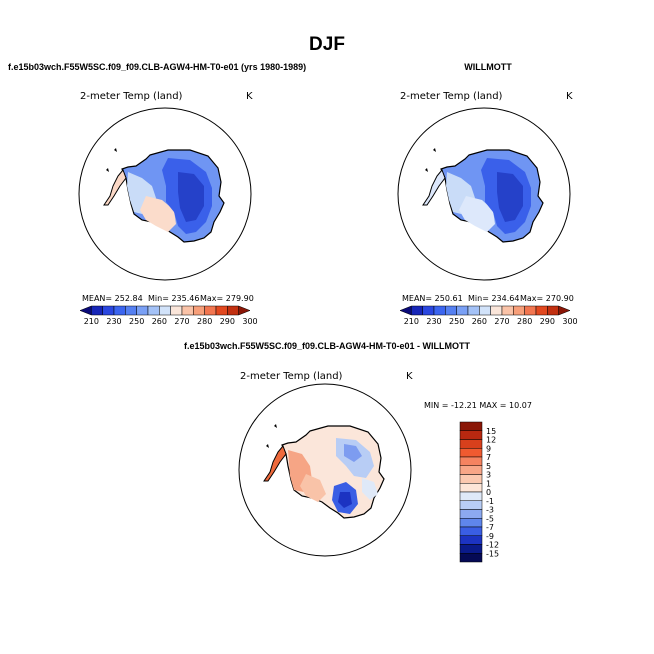 The width and height of the screenshot is (654, 654). What do you see at coordinates (491, 440) in the screenshot?
I see `panel-c-colorbar-tick-label: 12` at bounding box center [491, 440].